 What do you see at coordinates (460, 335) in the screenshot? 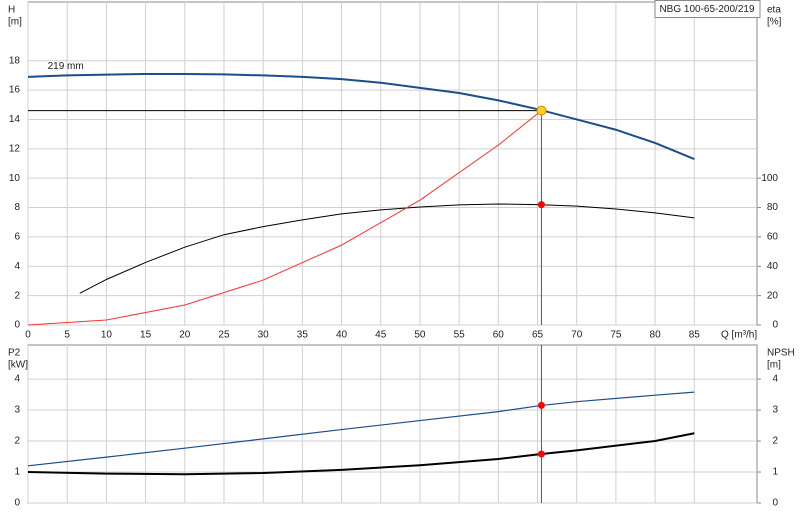
I see `x-tick-label: 55` at bounding box center [460, 335].